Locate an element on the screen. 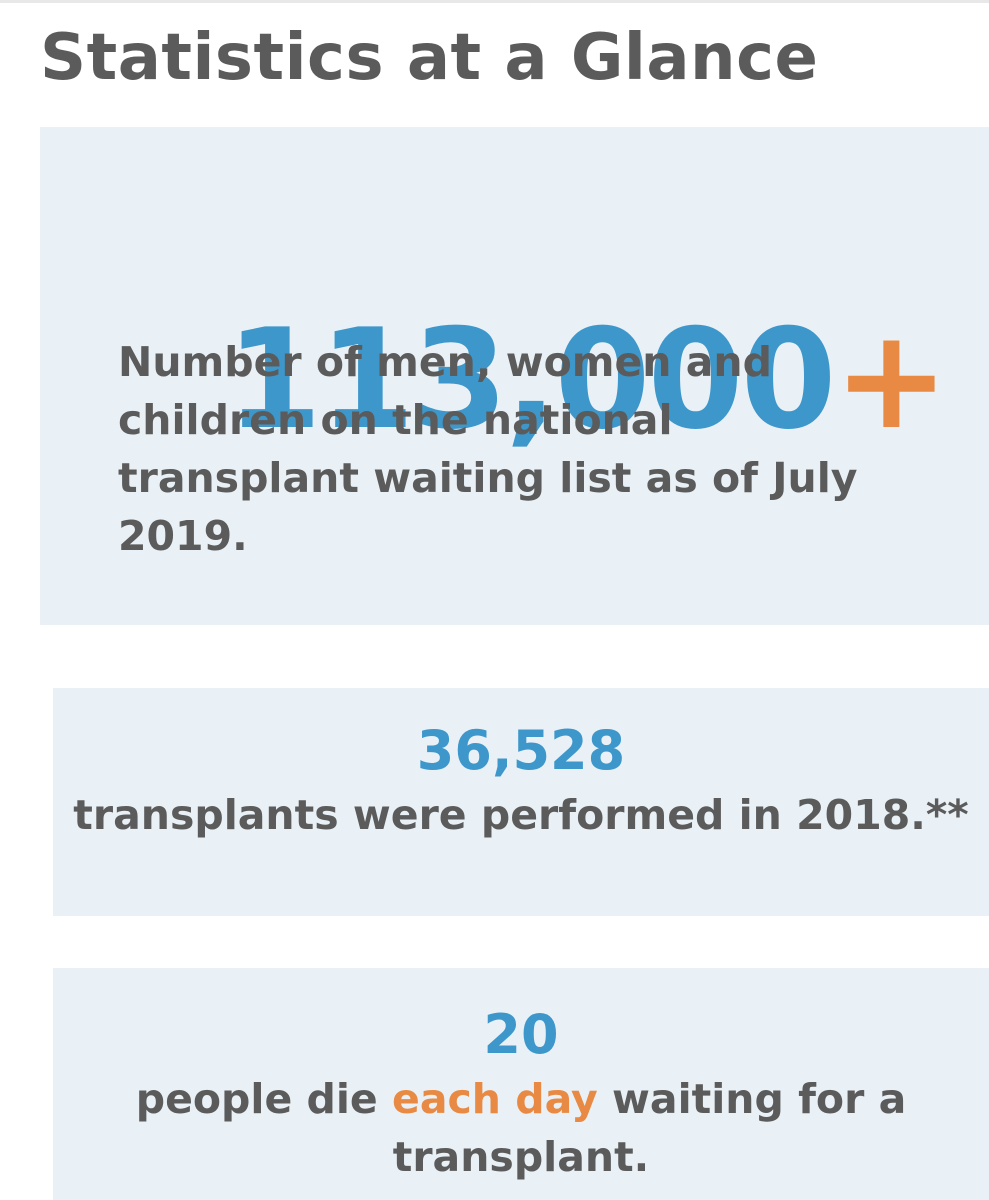 The image size is (989, 1200). stat-number-transplants: 36,528 is located at coordinates (521, 750).